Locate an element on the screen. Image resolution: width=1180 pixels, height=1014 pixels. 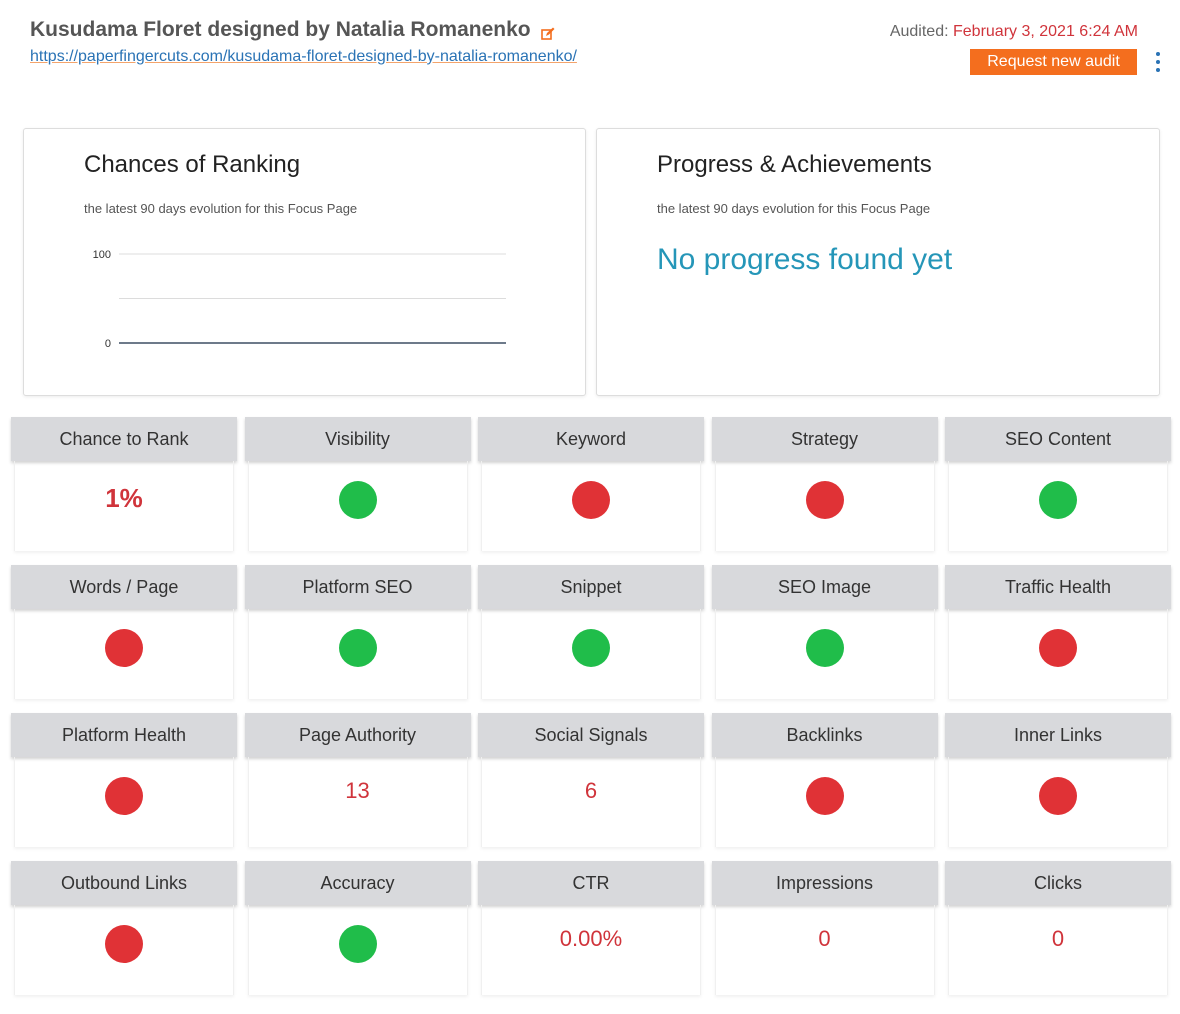
audit-info: Audited: February 3, 2021 6:24 AM is located at coordinates (1014, 32).